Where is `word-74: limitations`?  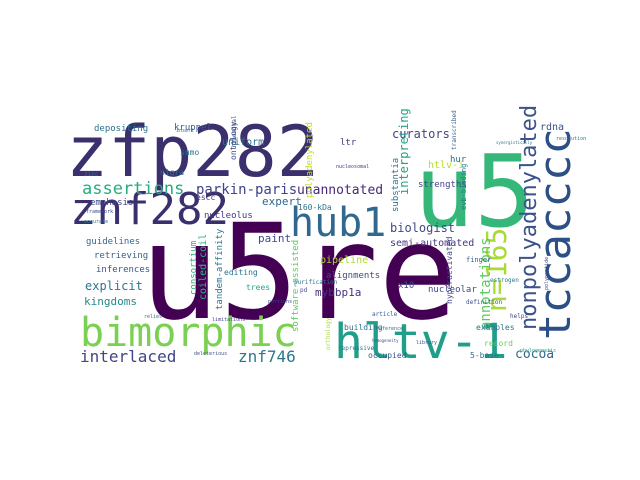
word-74: limitations is located at coordinates (228, 320).